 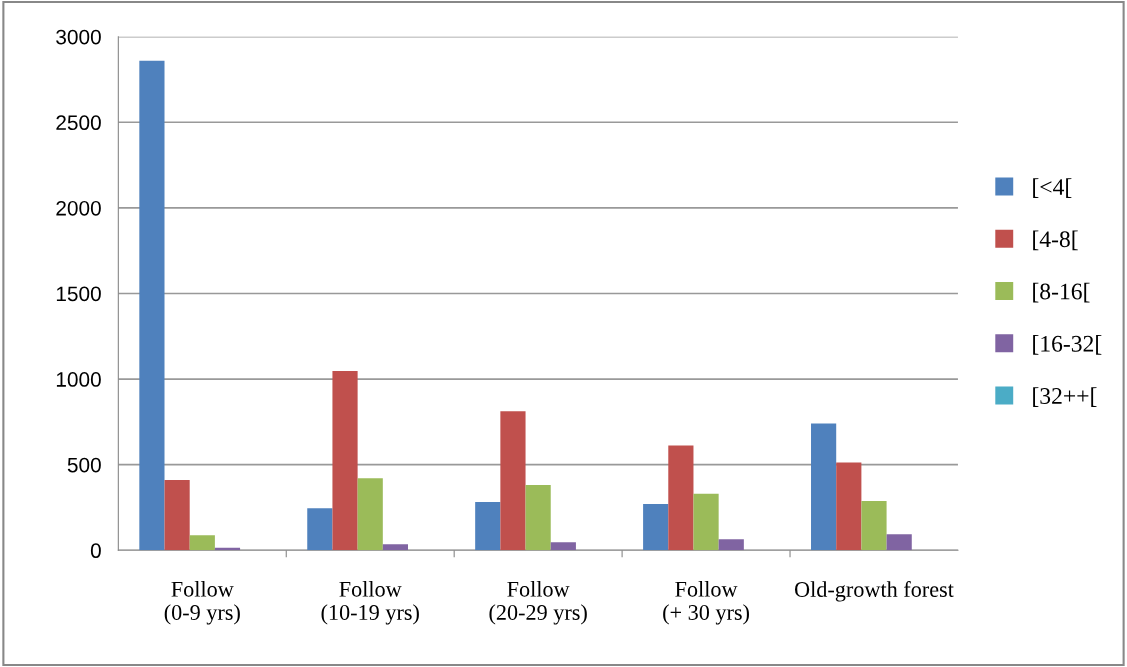 What do you see at coordinates (706, 603) in the screenshot?
I see `x-tick-label: Follow (+ 30 yrs)` at bounding box center [706, 603].